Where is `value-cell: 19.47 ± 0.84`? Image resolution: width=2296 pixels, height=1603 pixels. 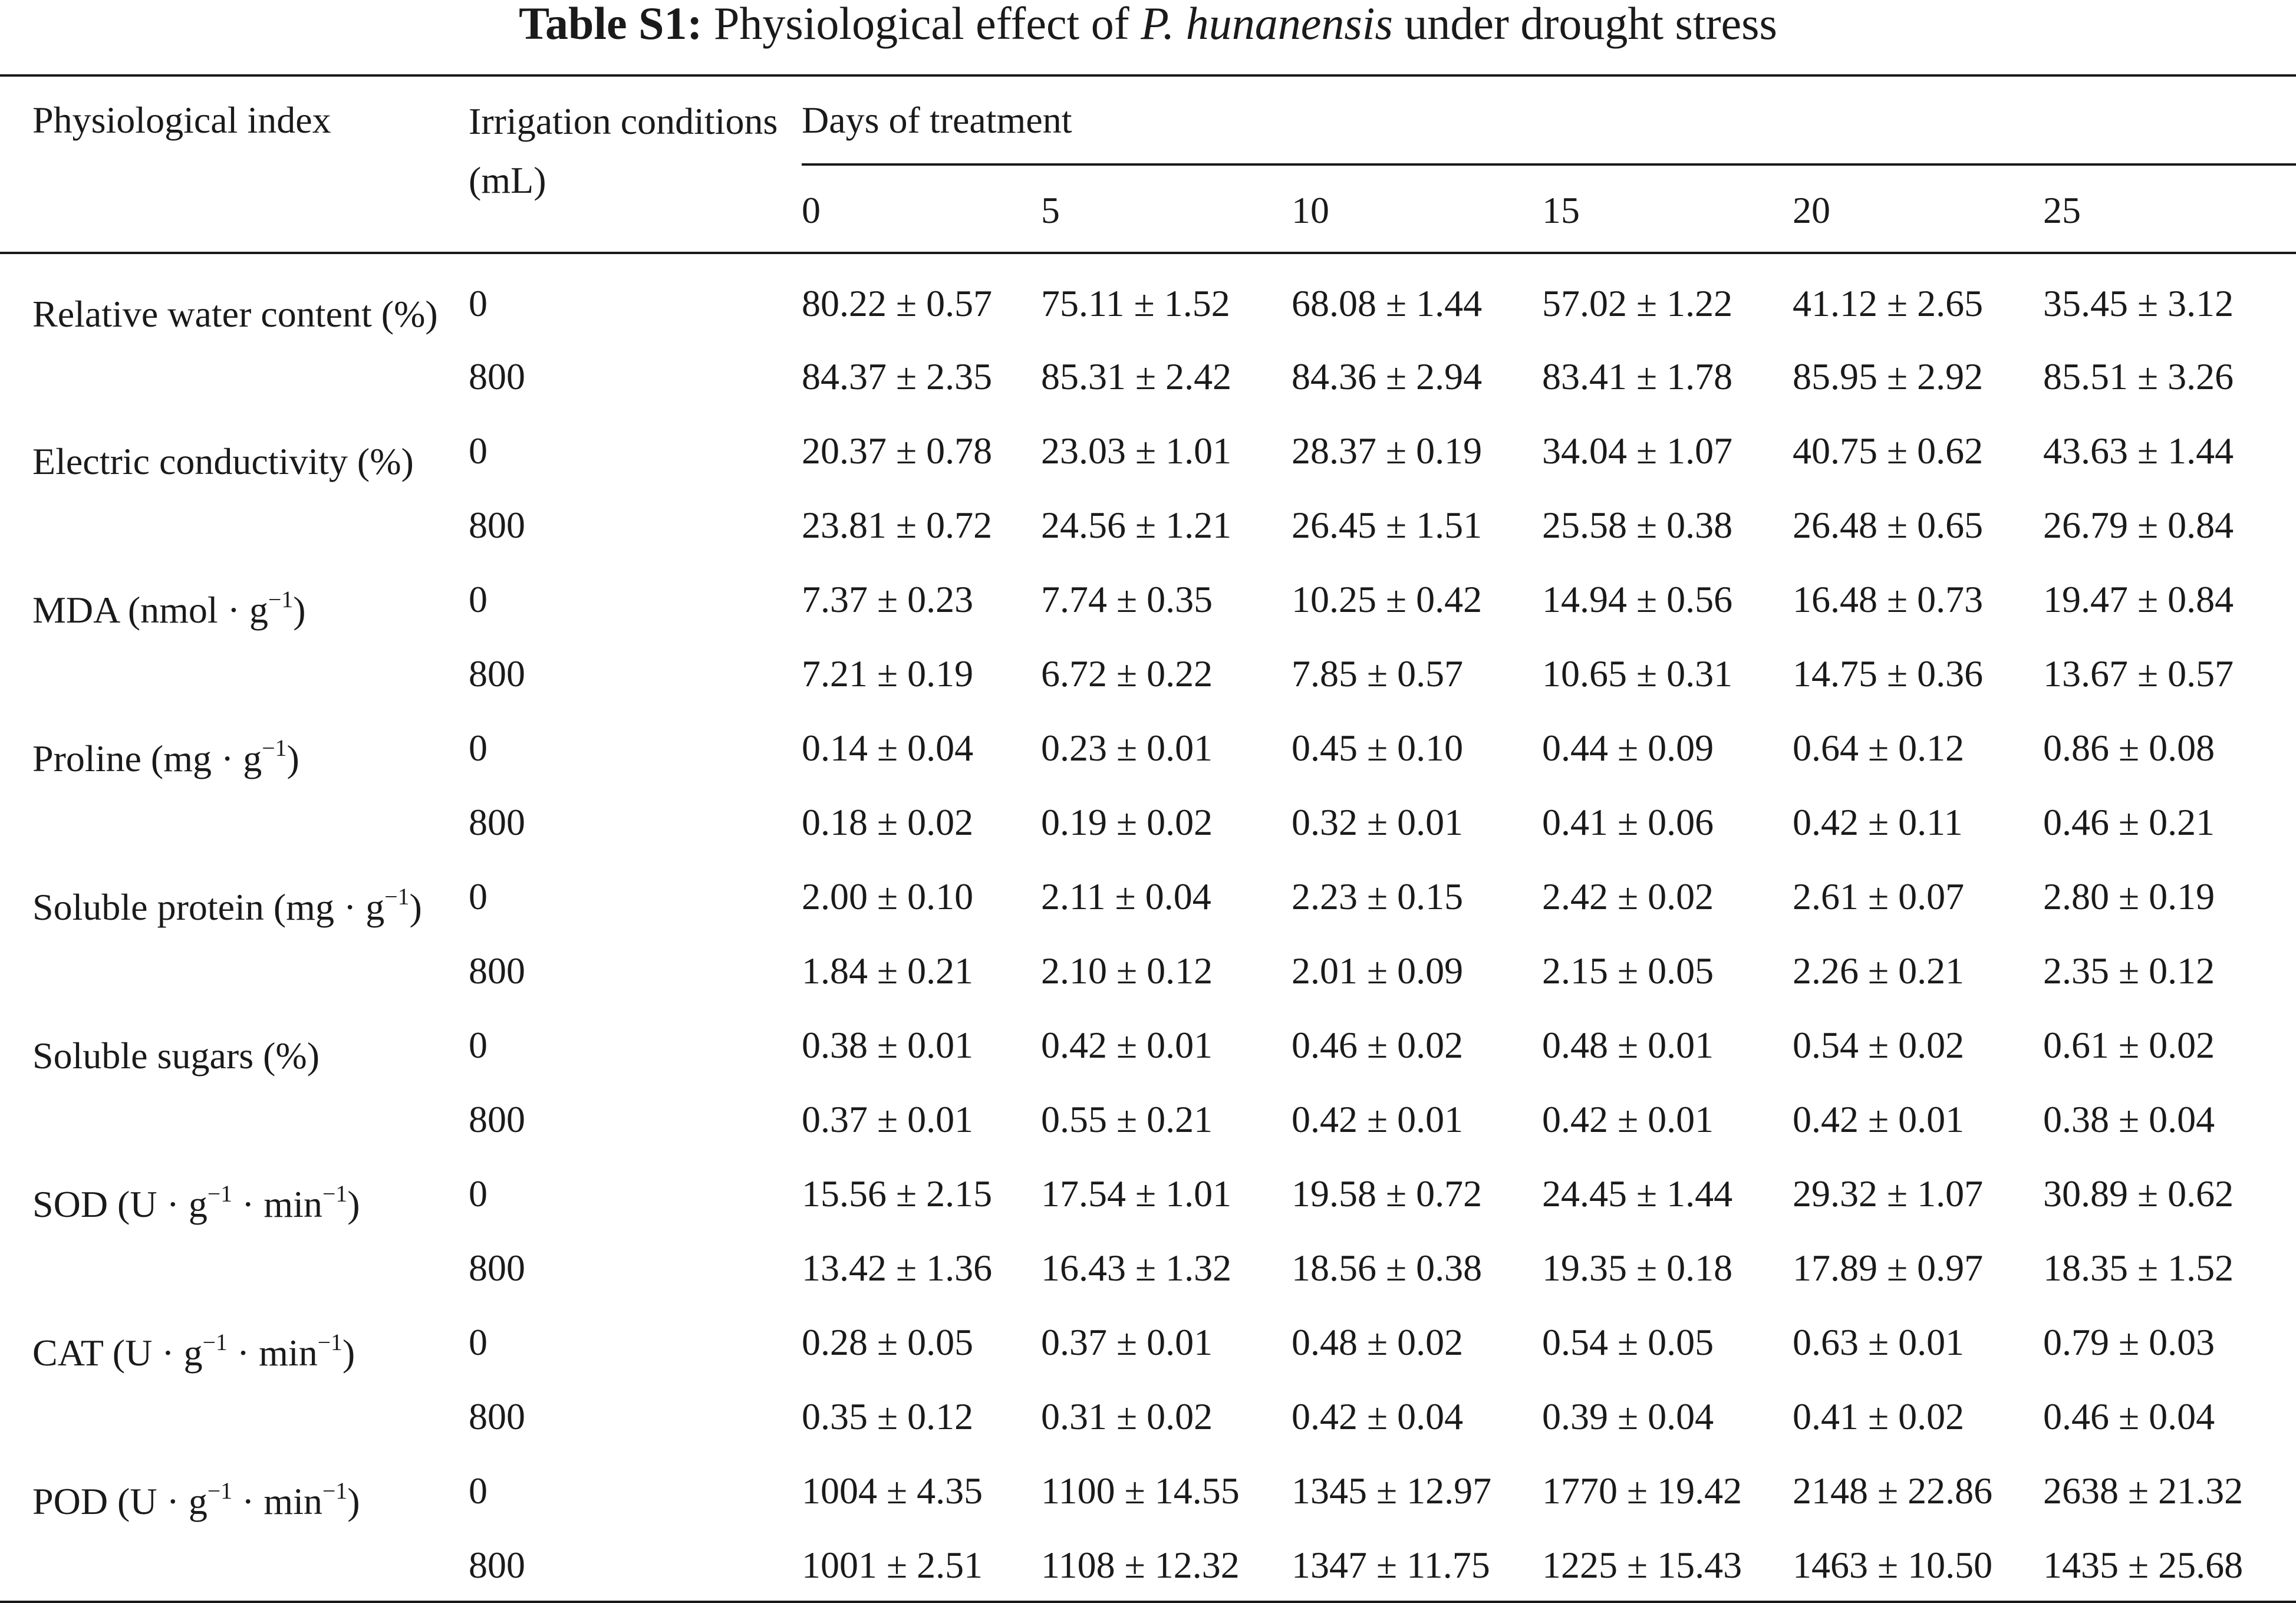 value-cell: 19.47 ± 0.84 is located at coordinates (2138, 599).